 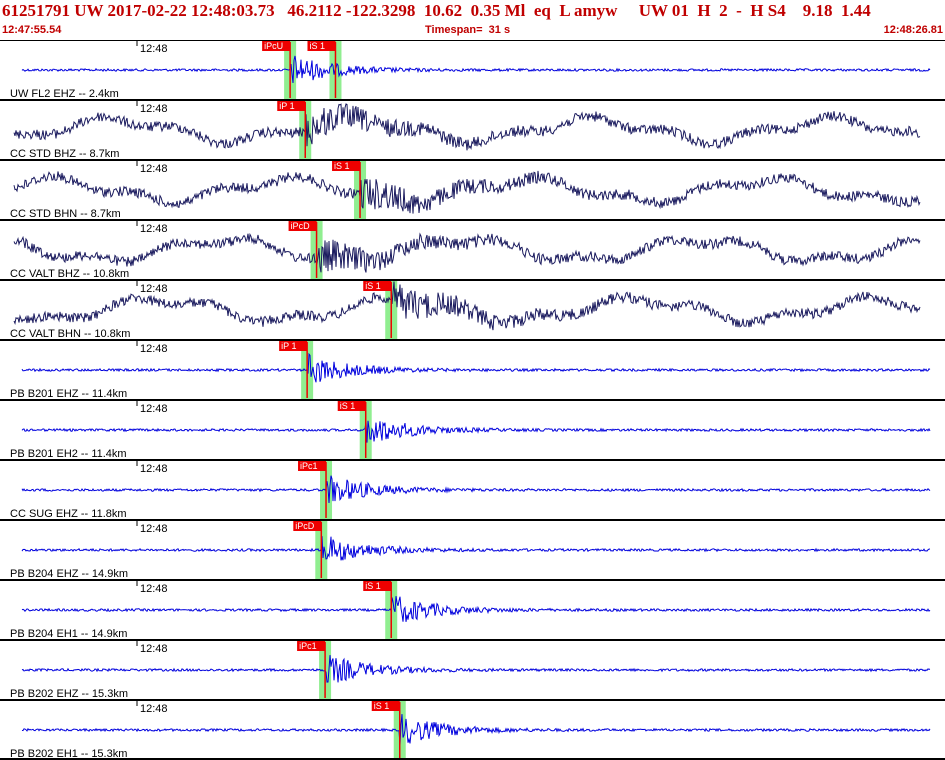 I want to click on channel-label: PB B202 EH1 -- 15.3km, so click(x=68, y=754).